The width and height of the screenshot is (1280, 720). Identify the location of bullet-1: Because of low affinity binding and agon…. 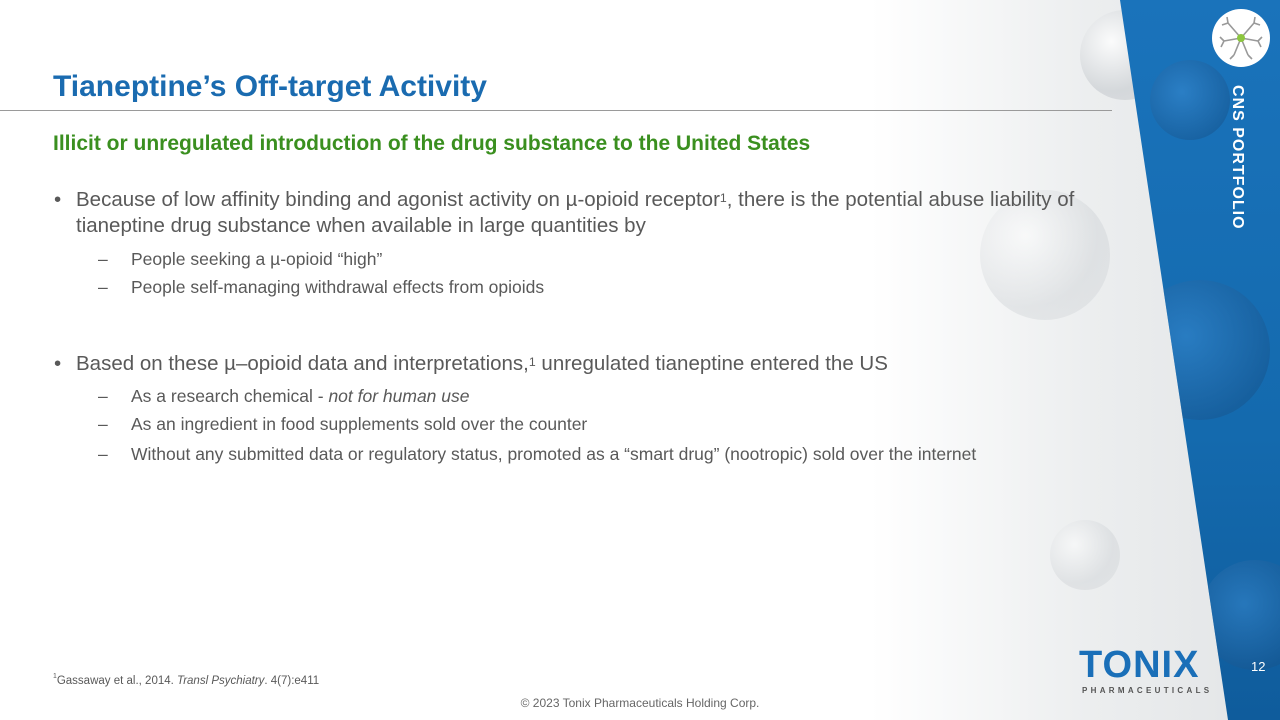
(570, 213).